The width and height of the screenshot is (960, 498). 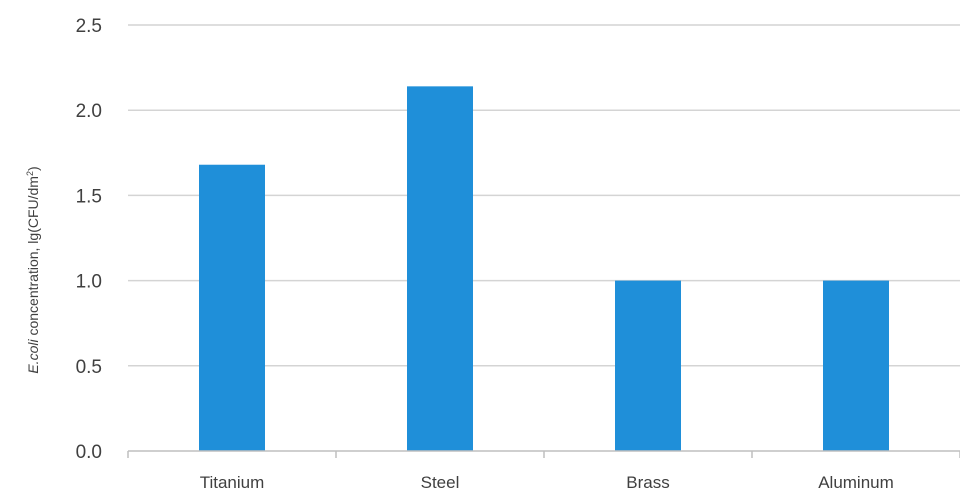 I want to click on y-tick-label: 2.0, so click(x=89, y=111).